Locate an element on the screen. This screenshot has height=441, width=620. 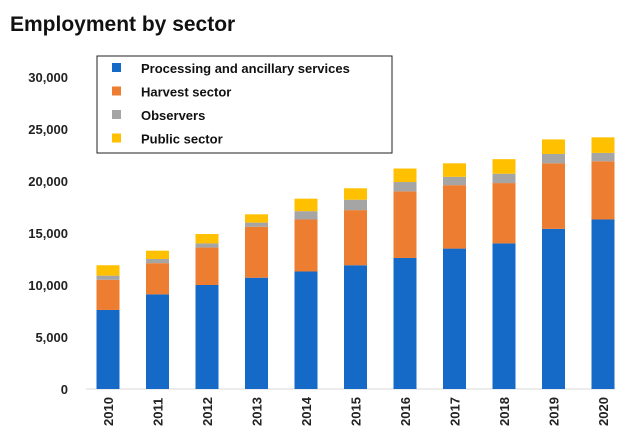
legend-label: Harvest sector is located at coordinates (186, 92).